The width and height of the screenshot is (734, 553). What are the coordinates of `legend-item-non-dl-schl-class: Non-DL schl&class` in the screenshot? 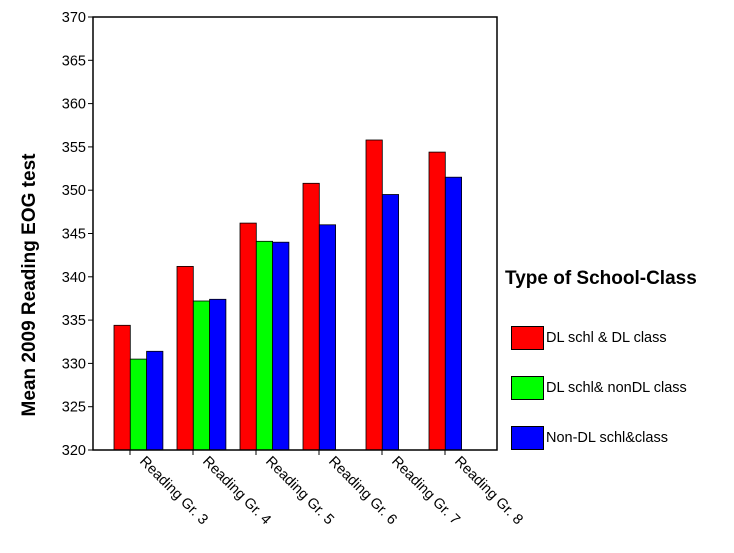 It's located at (589, 438).